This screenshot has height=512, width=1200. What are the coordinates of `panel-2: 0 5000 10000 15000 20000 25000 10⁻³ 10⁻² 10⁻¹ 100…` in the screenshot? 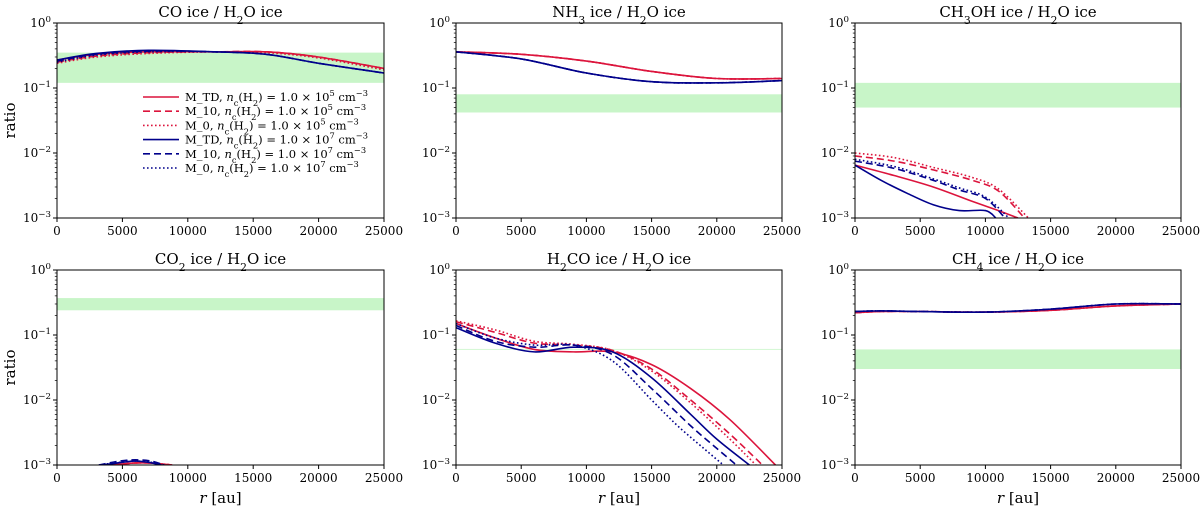 It's located at (611, 120).